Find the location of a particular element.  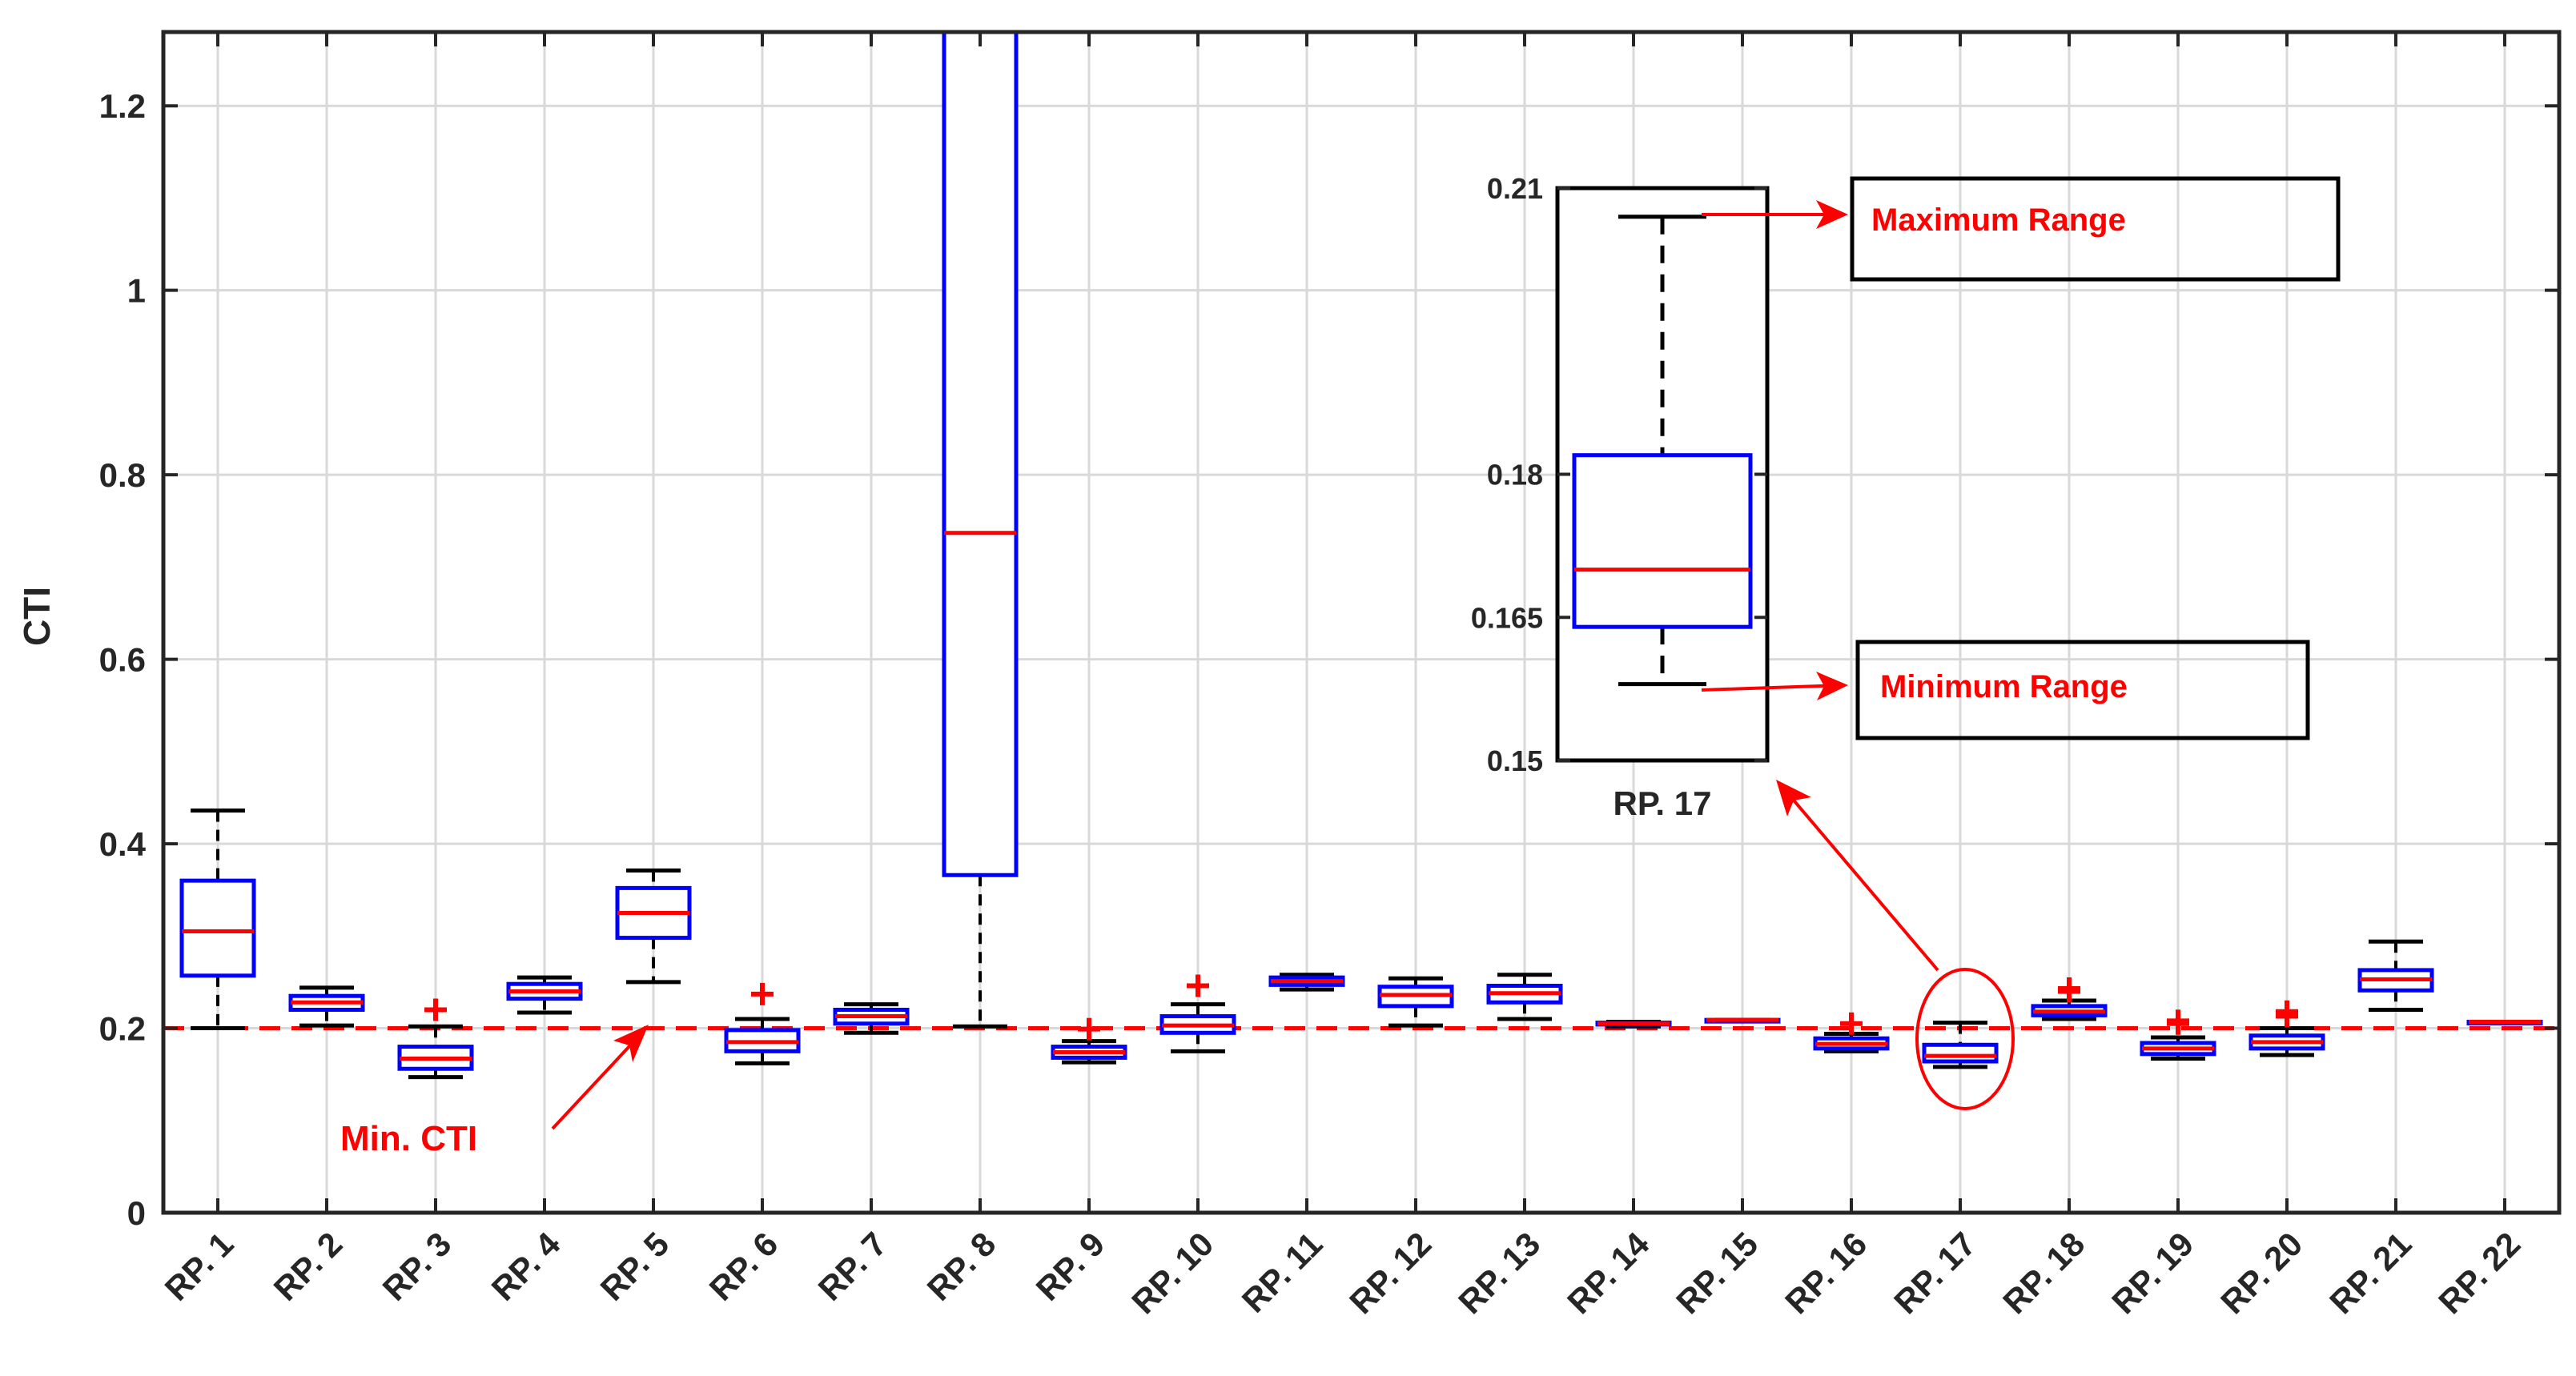

max-range-label: Maximum Range is located at coordinates (1998, 220).